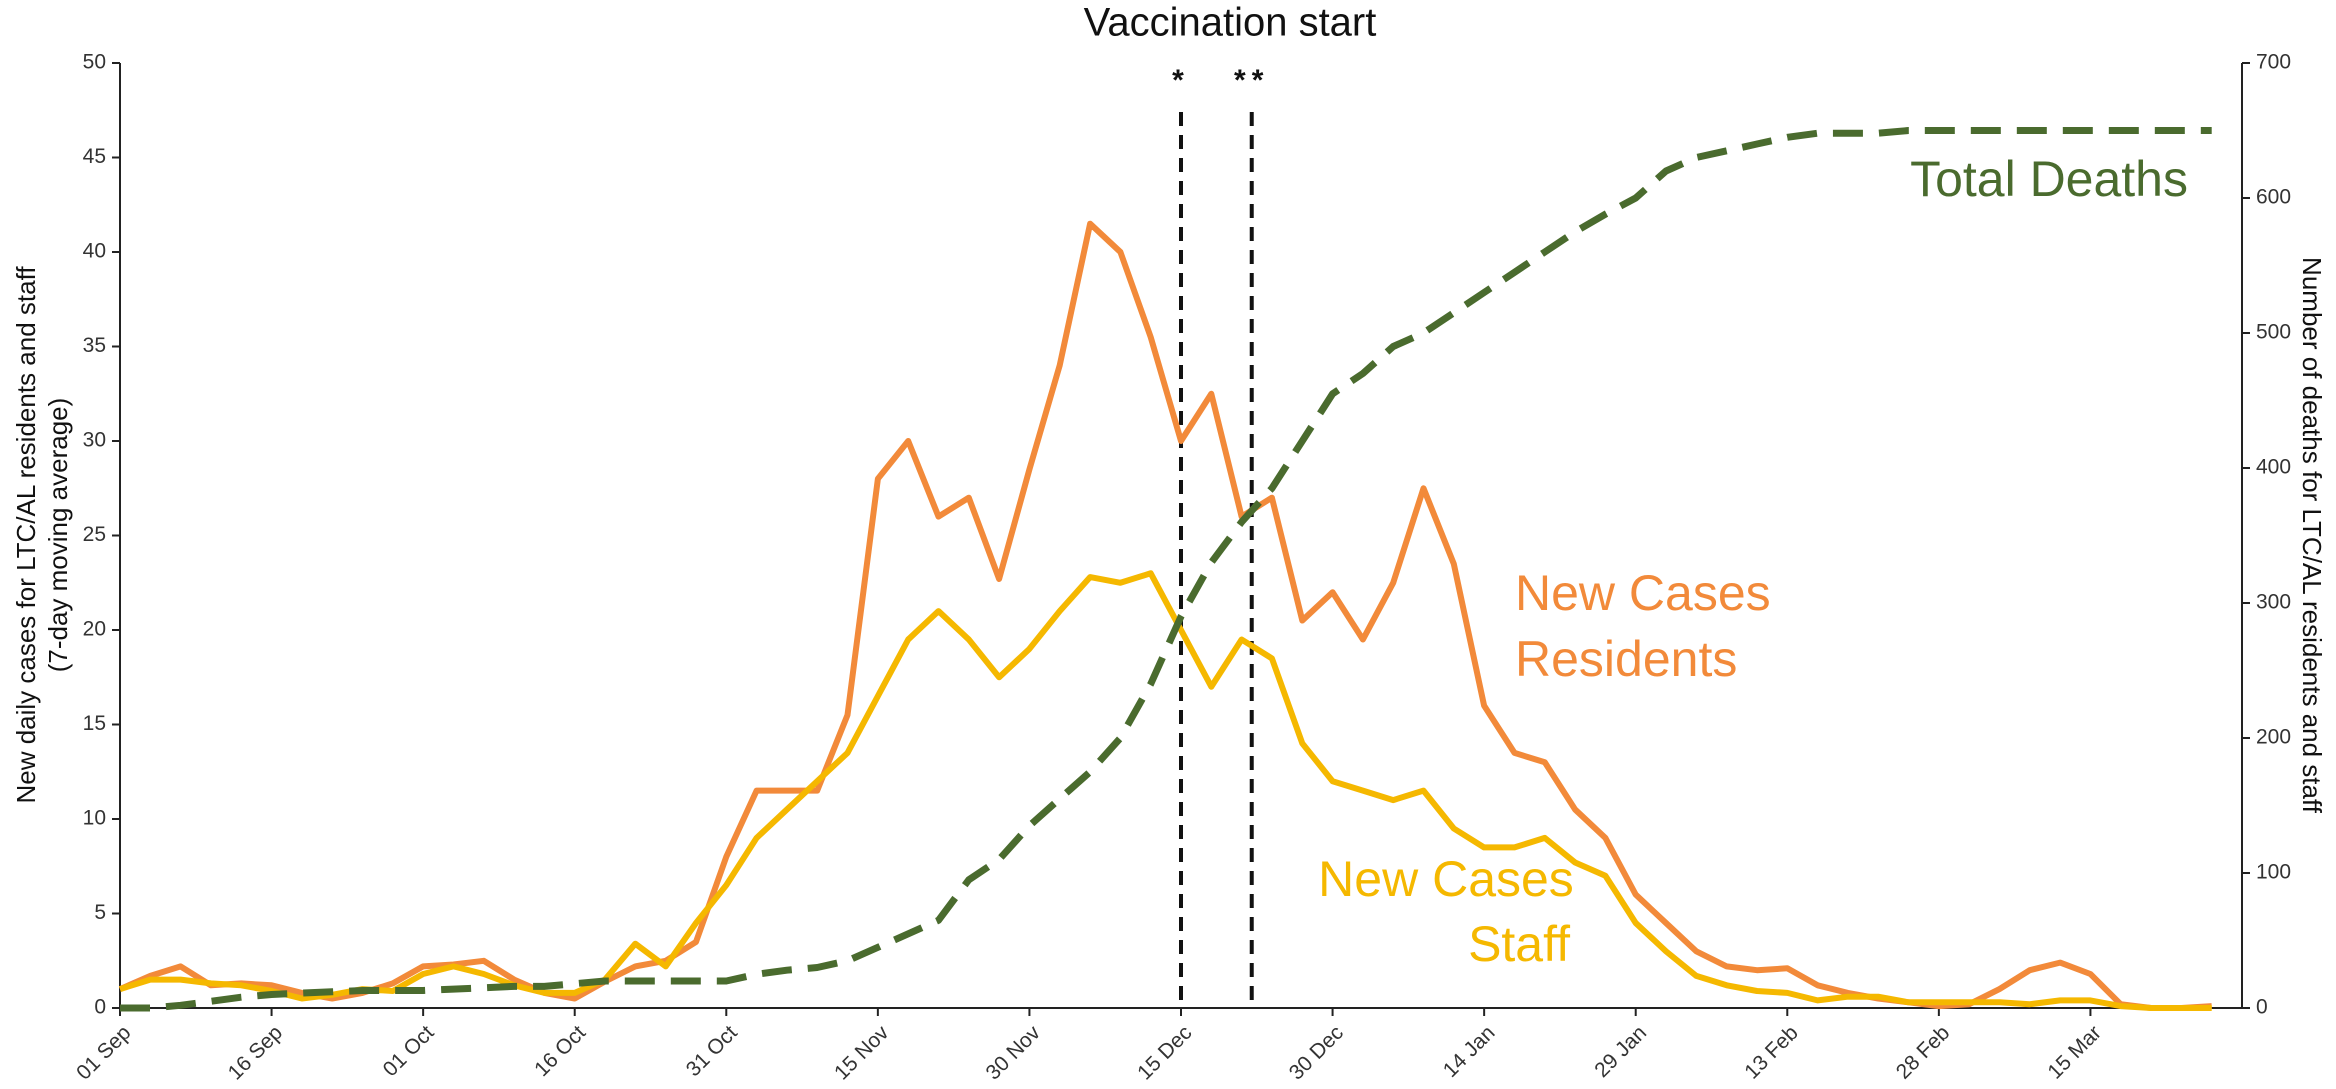  Describe the element at coordinates (1626, 659) in the screenshot. I see `series-label: Residents` at that location.